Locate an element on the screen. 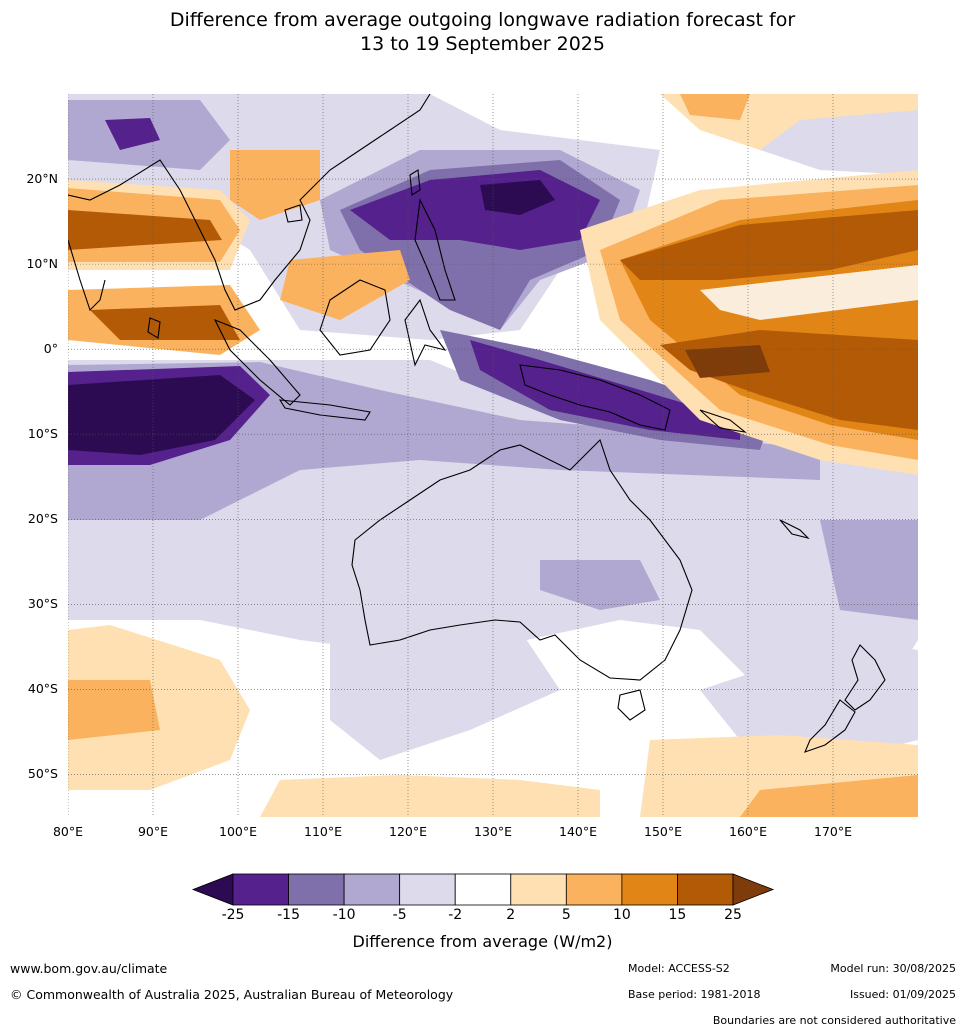 The width and height of the screenshot is (965, 1035). anomaly-region-positive-band-south-china-sea is located at coordinates (345, 285).